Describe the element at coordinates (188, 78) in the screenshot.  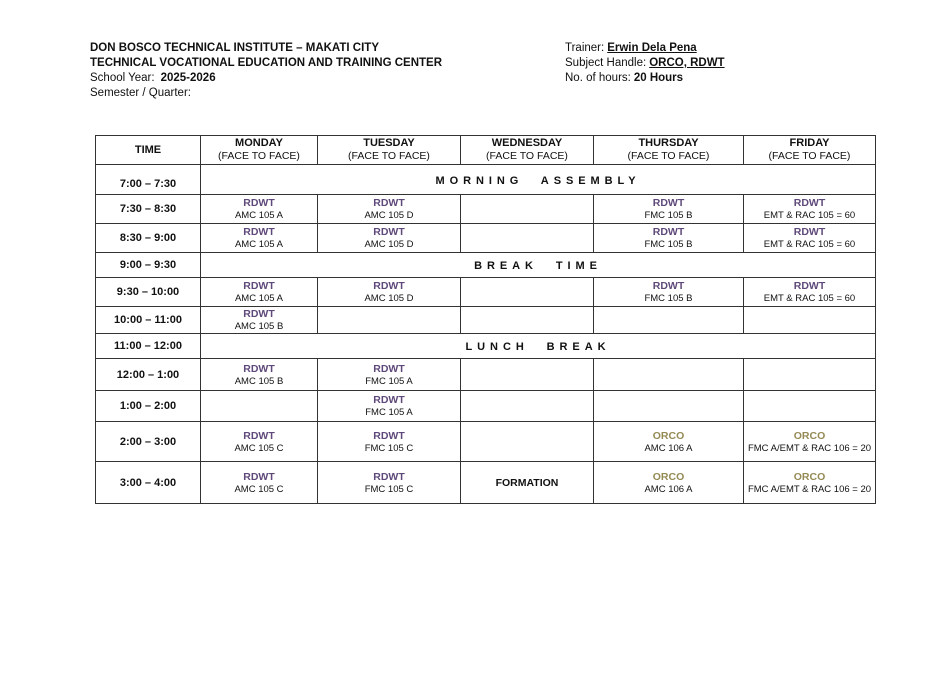
I see `school-year-value: 2025-2026` at that location.